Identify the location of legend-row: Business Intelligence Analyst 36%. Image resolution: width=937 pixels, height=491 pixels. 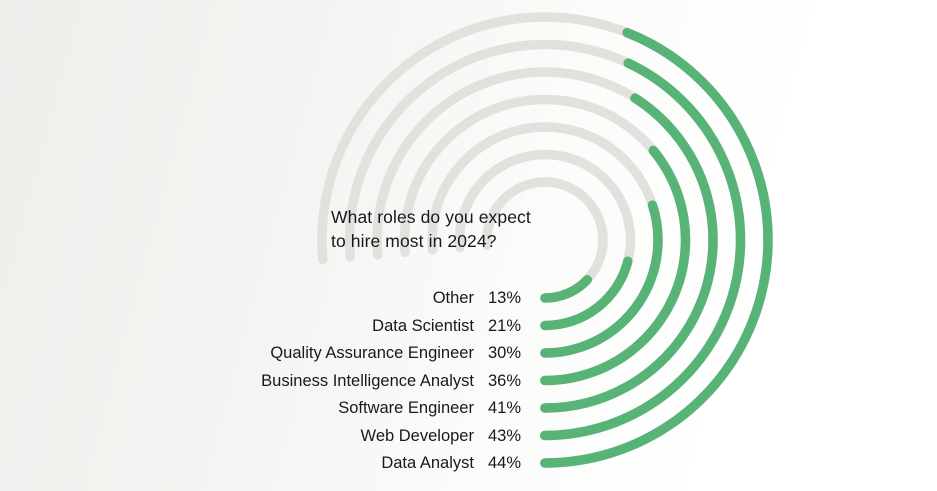
(260, 381).